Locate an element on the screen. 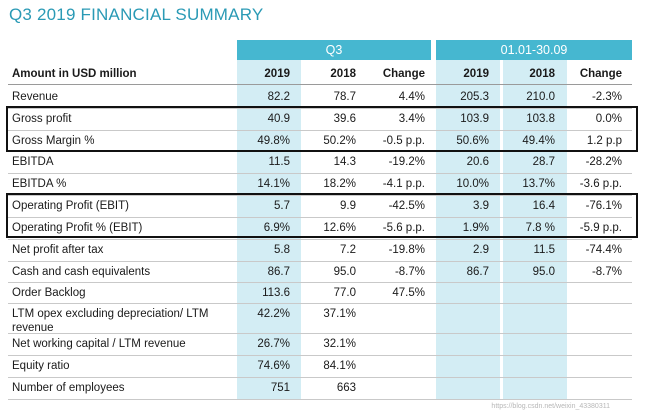 This screenshot has width=650, height=413. table-cell: 9.9 is located at coordinates (348, 206).